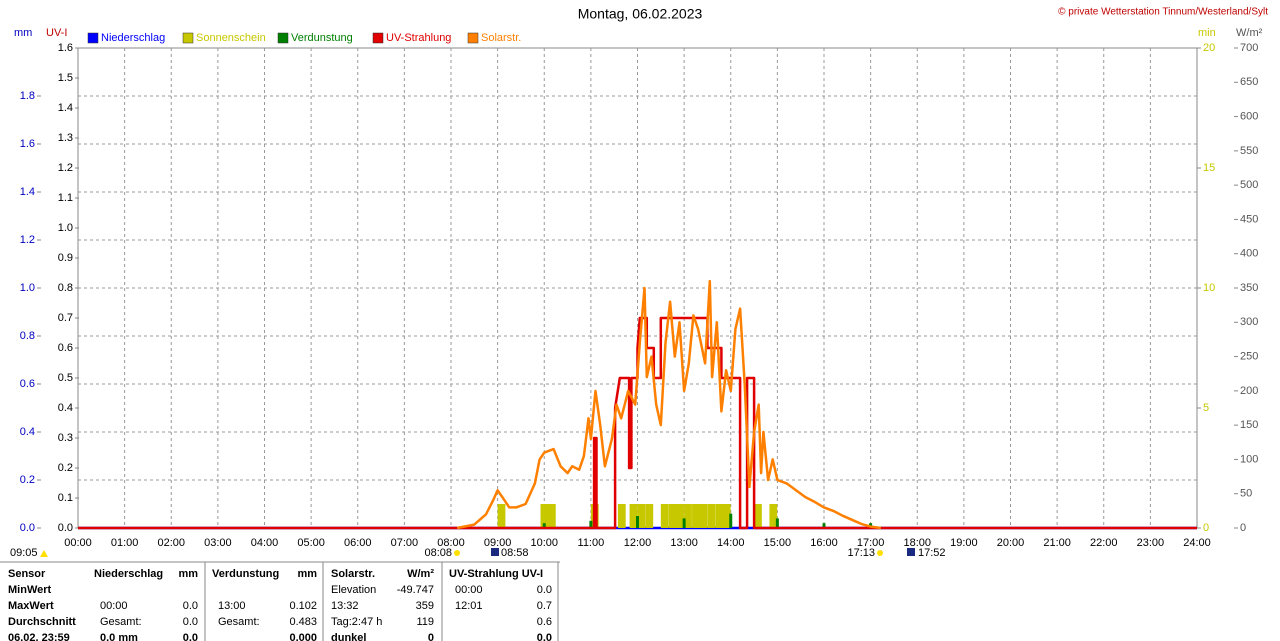 The image size is (1280, 641). Describe the element at coordinates (1249, 391) in the screenshot. I see `y-tick-label: 200` at that location.